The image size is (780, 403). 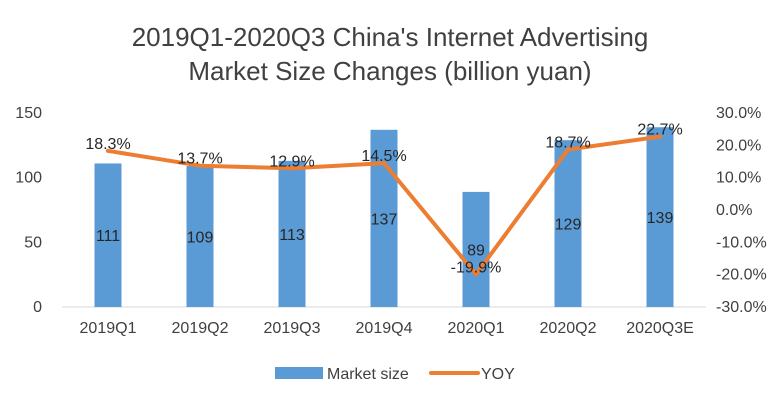 I want to click on yoy-data-label: -19.9%, so click(x=476, y=267).